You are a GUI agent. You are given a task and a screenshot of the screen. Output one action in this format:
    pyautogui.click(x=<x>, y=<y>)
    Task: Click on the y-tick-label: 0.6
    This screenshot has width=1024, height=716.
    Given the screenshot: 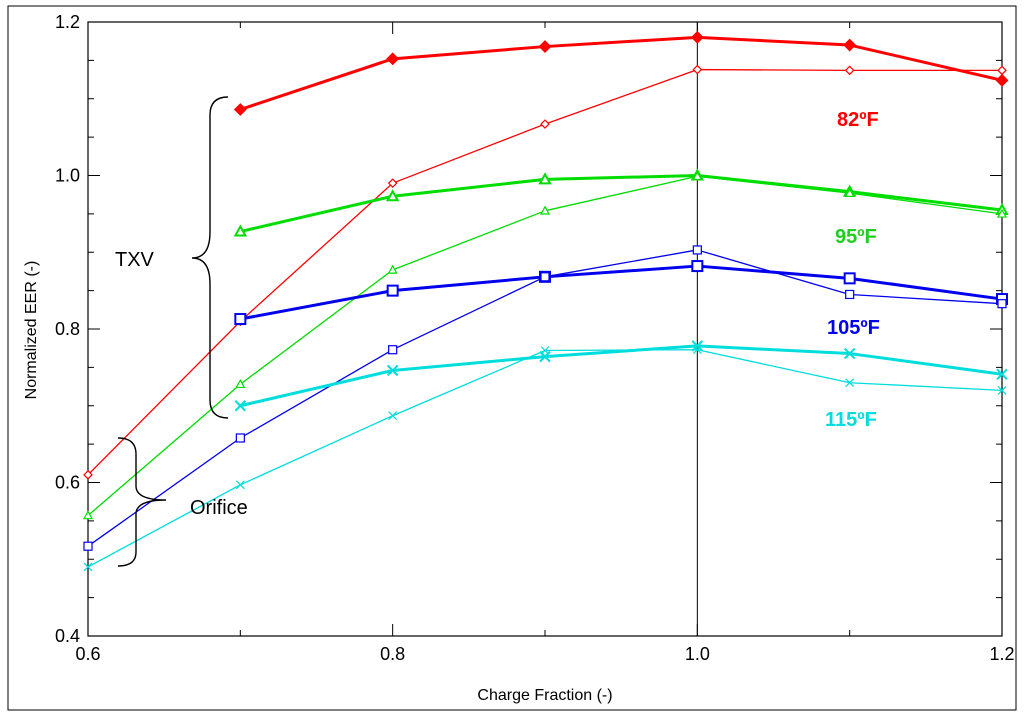 What is the action you would take?
    pyautogui.click(x=67, y=483)
    